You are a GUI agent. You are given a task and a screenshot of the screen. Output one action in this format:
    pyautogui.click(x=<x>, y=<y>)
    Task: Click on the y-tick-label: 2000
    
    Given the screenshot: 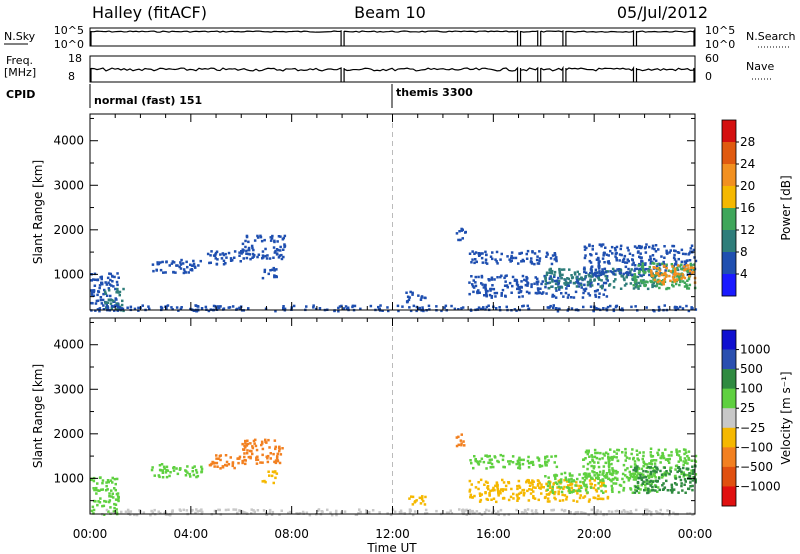 What is the action you would take?
    pyautogui.click(x=68, y=230)
    